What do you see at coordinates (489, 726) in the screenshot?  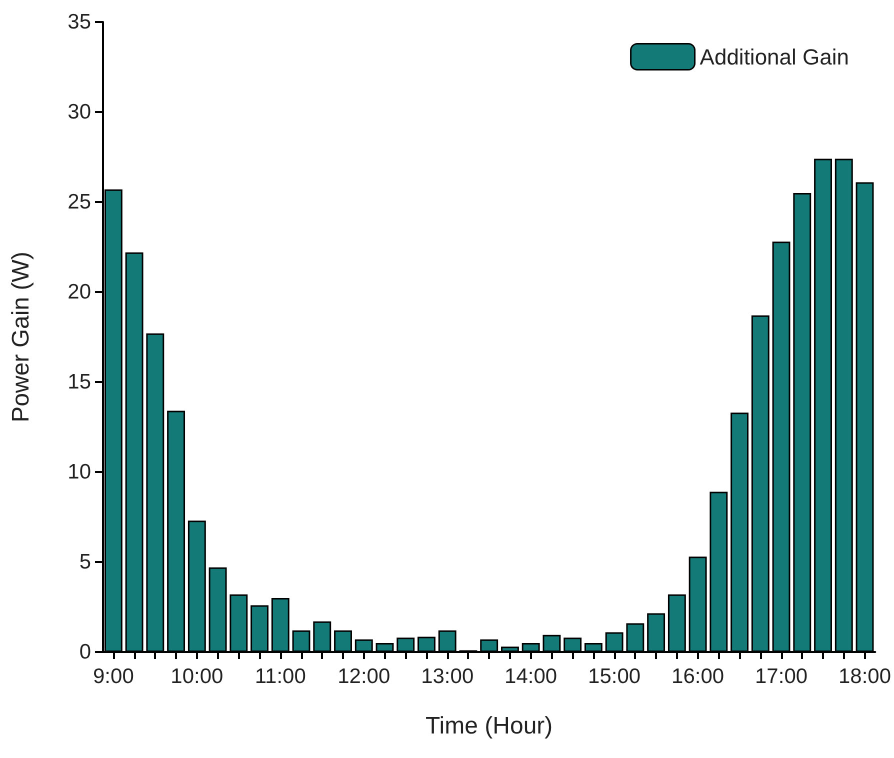 I see `x-axis-title: Time (Hour)` at bounding box center [489, 726].